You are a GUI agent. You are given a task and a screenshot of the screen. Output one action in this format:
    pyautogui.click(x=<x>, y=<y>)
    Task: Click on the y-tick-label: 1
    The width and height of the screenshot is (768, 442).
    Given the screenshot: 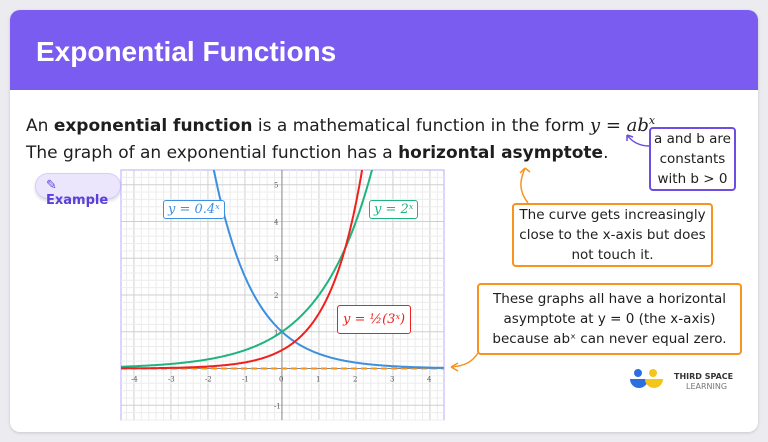 What is the action you would take?
    pyautogui.click(x=276, y=333)
    